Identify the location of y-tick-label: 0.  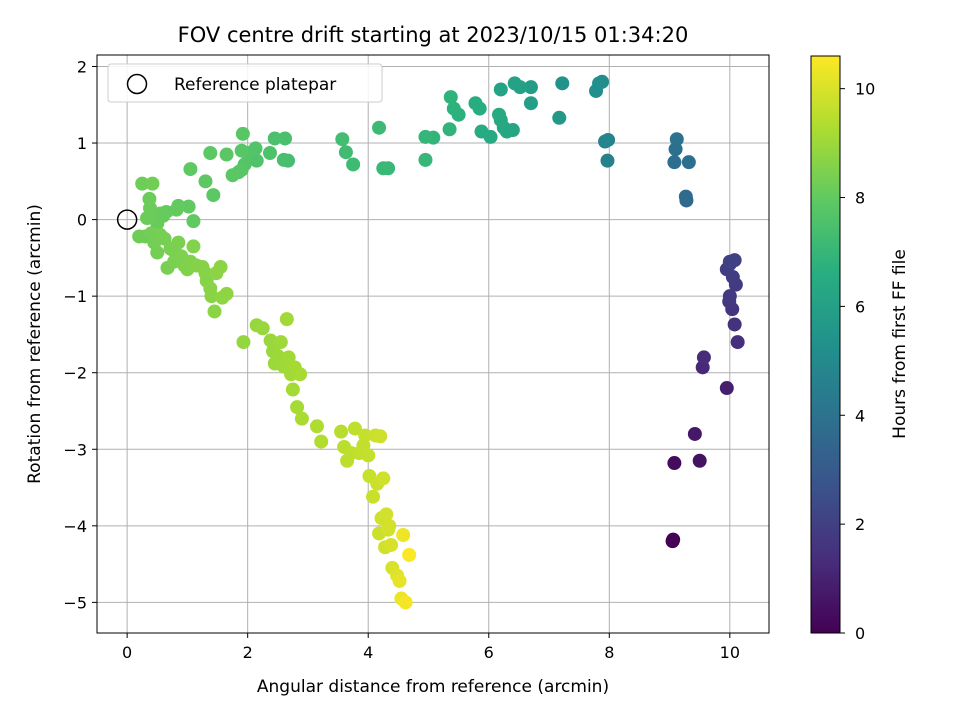
(82, 220).